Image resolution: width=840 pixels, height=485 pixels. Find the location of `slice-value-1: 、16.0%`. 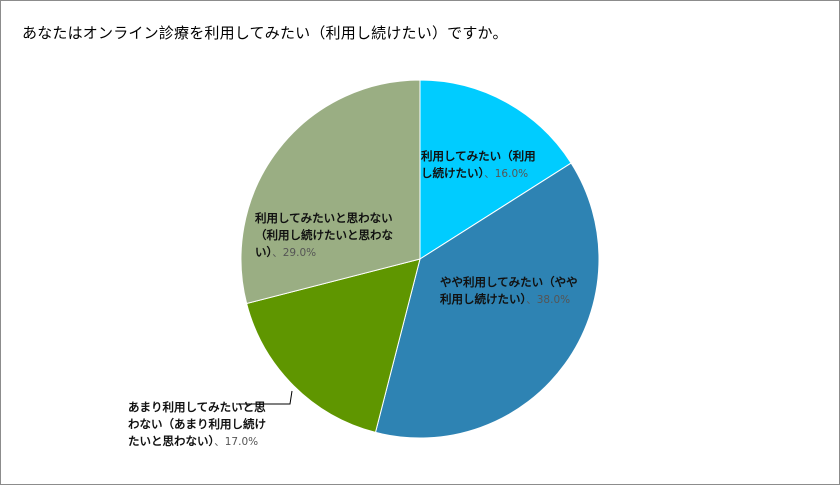

slice-value-1: 、16.0% is located at coordinates (506, 174).